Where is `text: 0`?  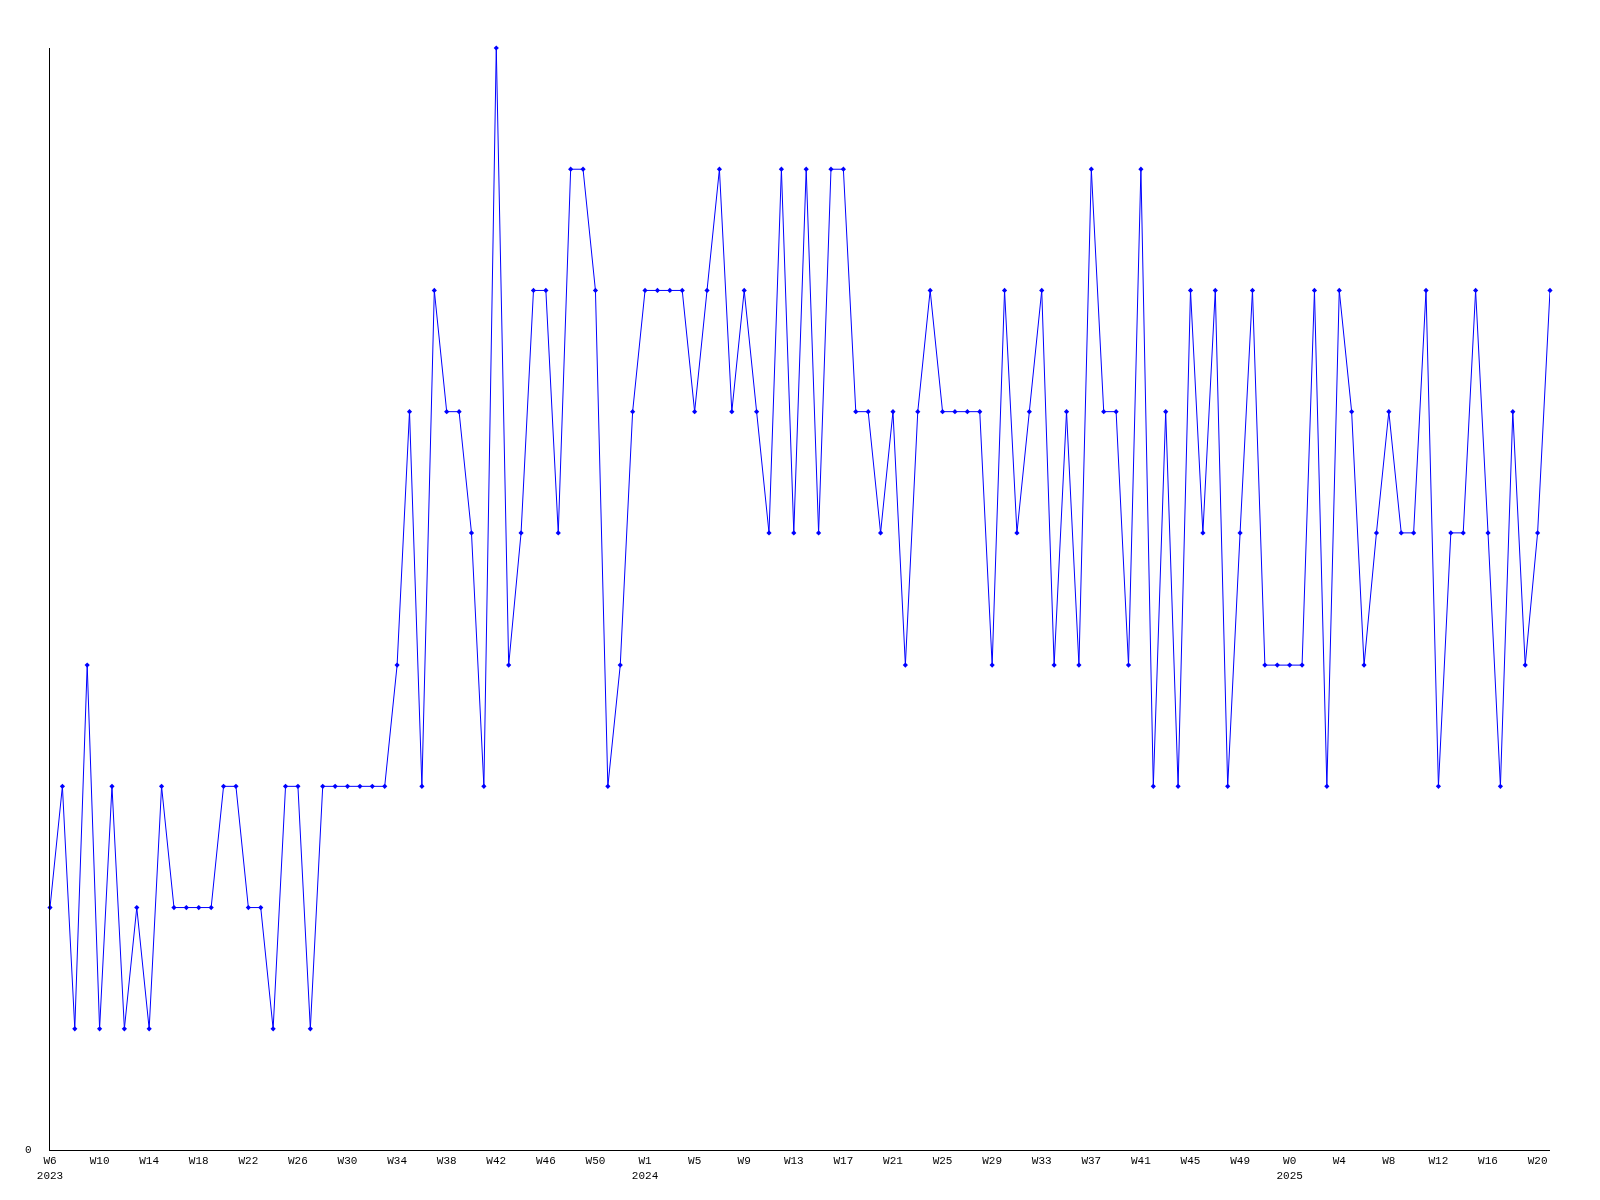
text: 0 is located at coordinates (28, 1150).